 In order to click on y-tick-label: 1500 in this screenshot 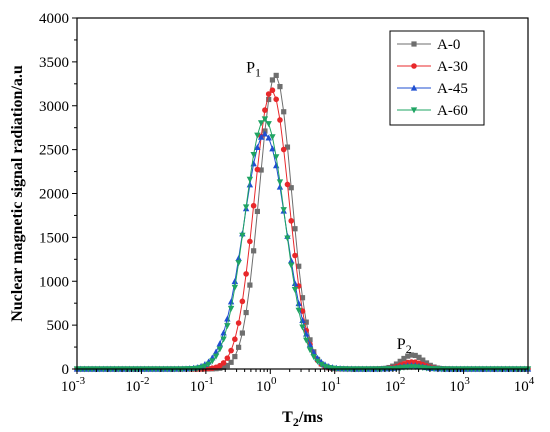, I will do `click(54, 238)`.